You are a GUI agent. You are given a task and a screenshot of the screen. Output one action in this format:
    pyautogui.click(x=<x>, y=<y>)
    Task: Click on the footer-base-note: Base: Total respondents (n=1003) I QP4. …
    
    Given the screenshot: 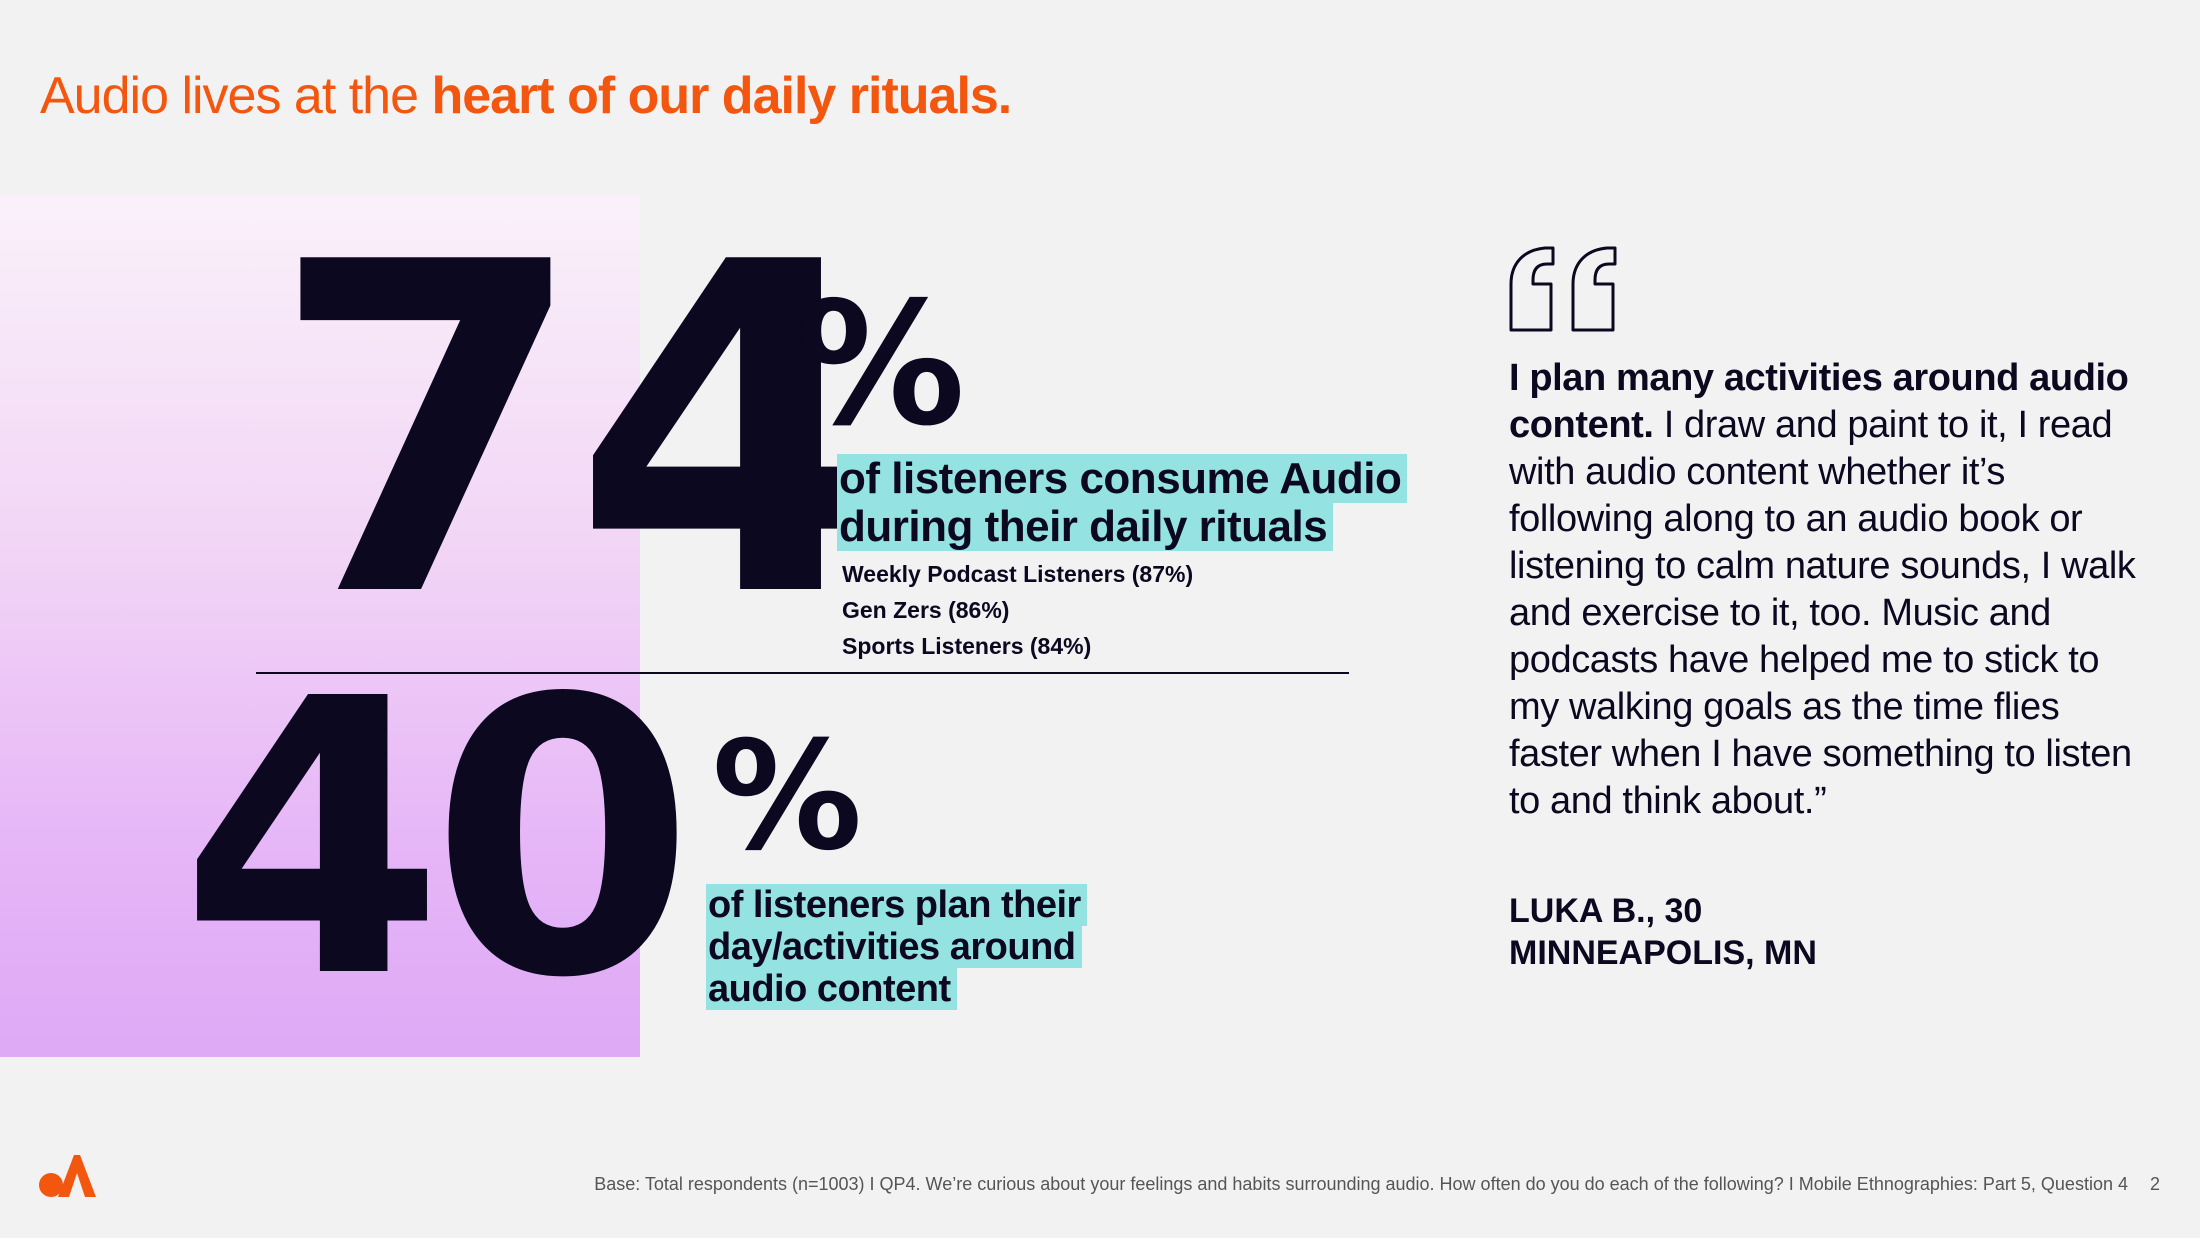 What is the action you would take?
    pyautogui.click(x=1361, y=1184)
    